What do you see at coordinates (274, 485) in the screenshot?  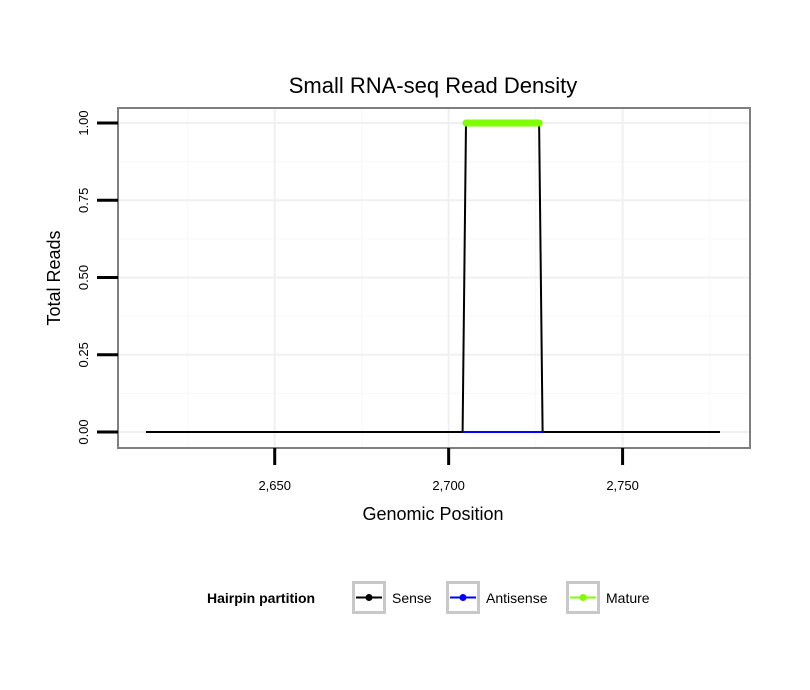 I see `x-tick-label: 2,650` at bounding box center [274, 485].